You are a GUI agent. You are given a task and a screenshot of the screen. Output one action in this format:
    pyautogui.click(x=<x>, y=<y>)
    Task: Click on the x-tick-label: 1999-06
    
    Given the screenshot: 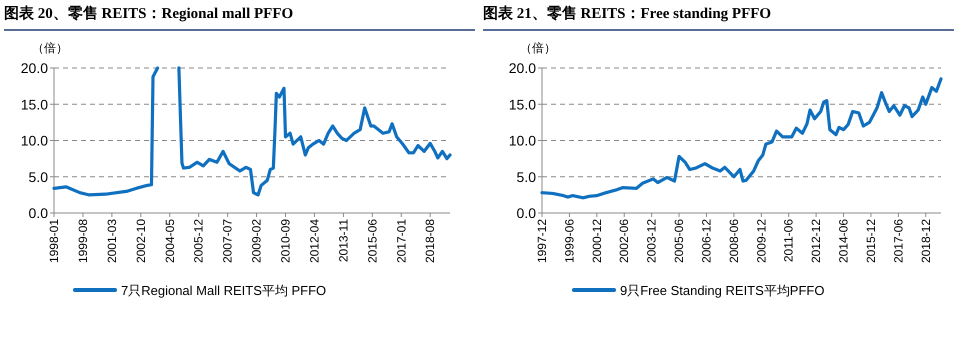 What is the action you would take?
    pyautogui.click(x=569, y=241)
    